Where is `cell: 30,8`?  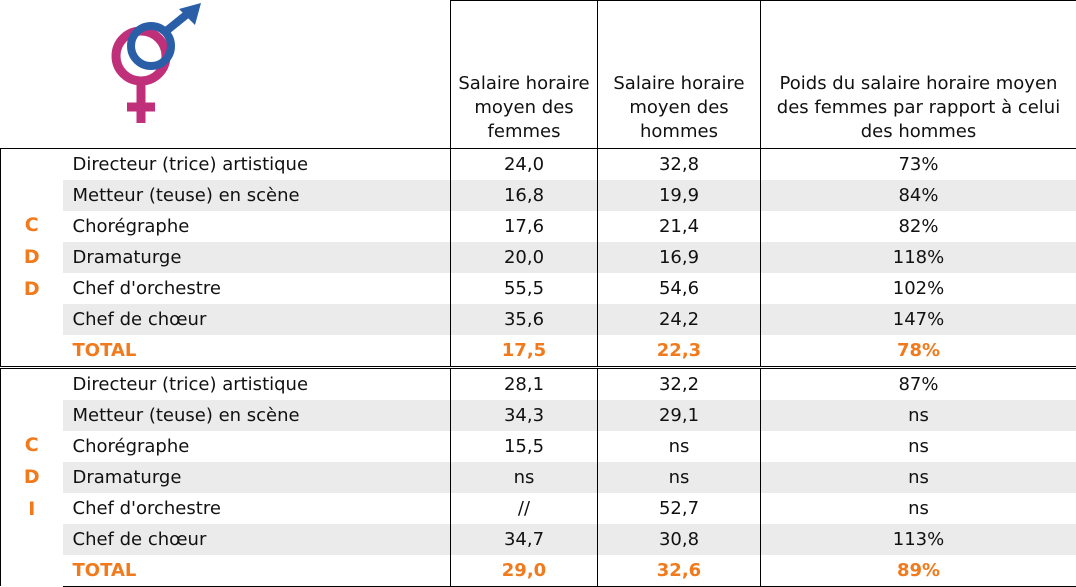 cell: 30,8 is located at coordinates (679, 539).